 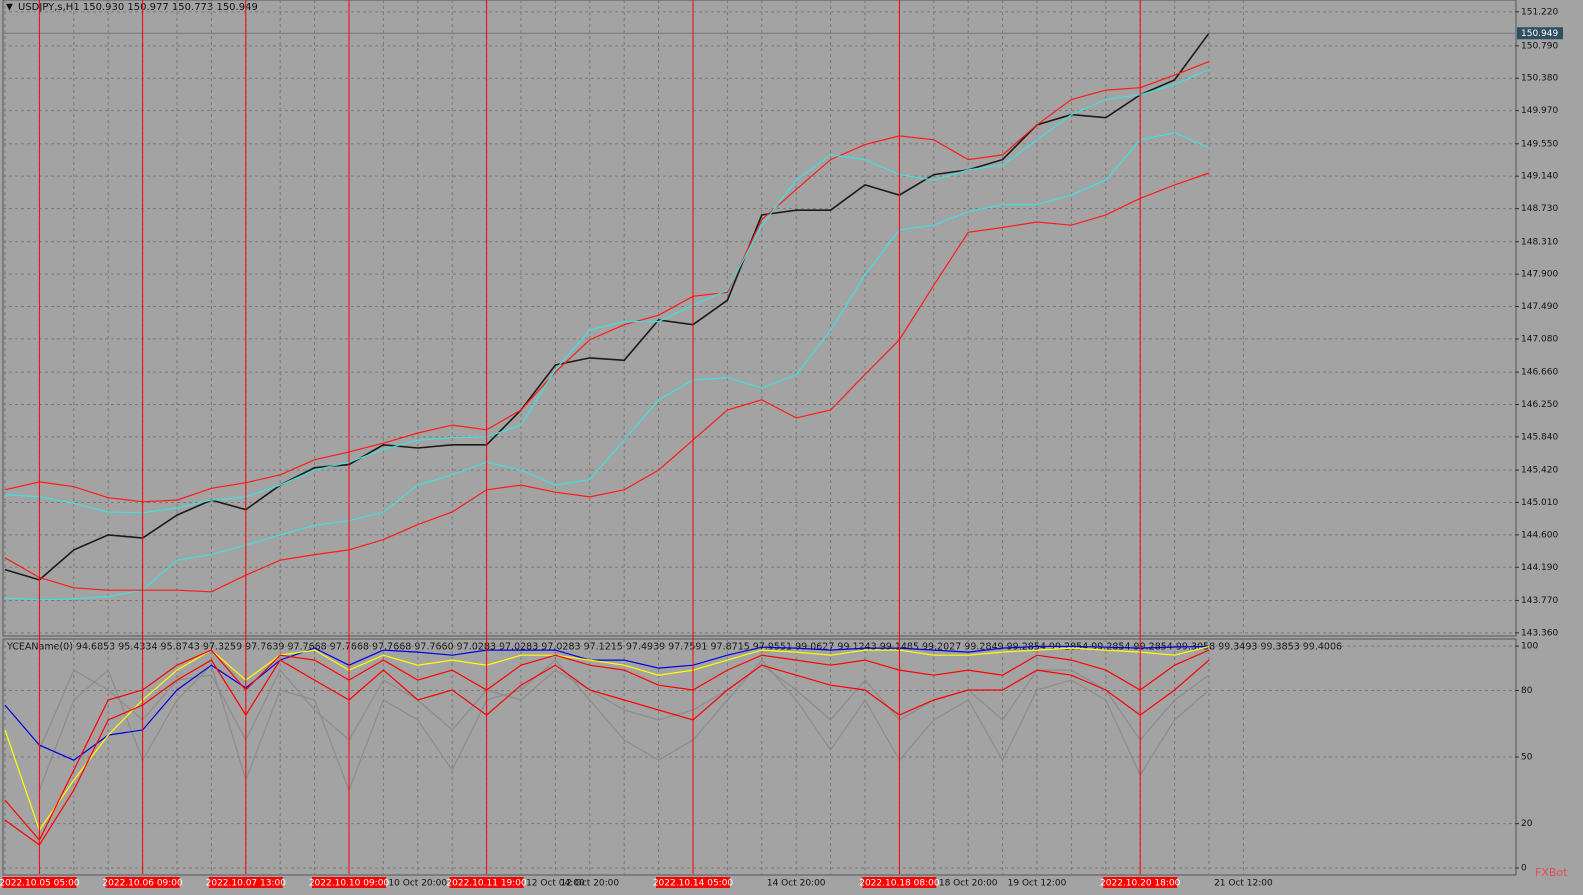 What do you see at coordinates (1539, 46) in the screenshot?
I see `y-tick-label: 150.790` at bounding box center [1539, 46].